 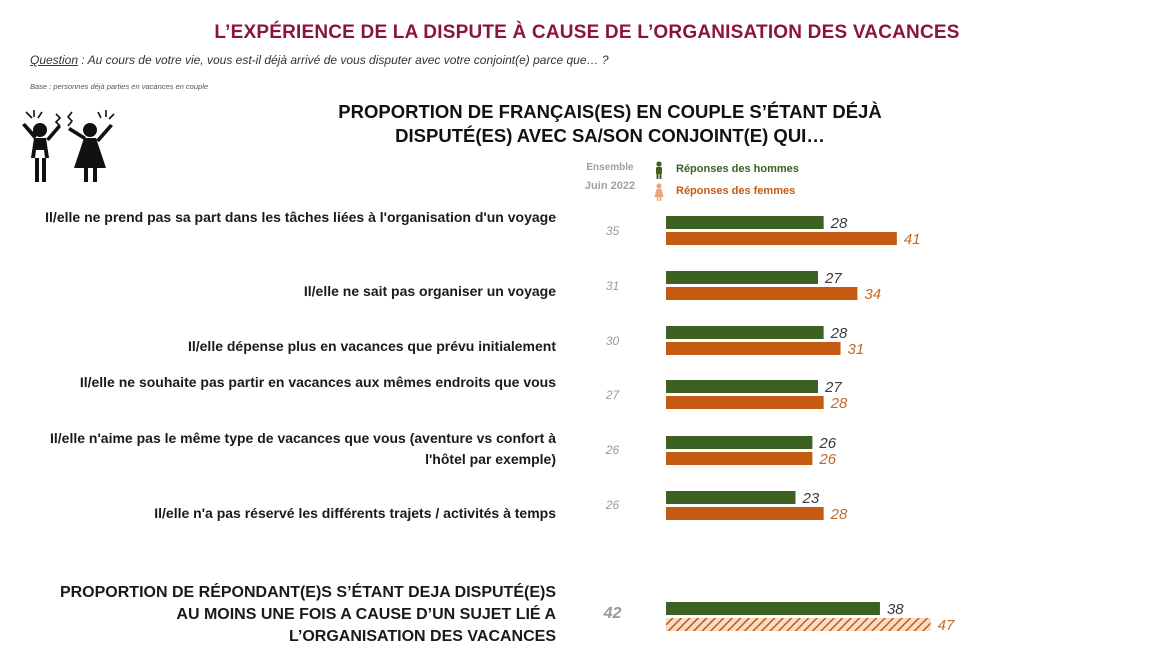 I want to click on ensemble-value: 35, so click(x=612, y=231).